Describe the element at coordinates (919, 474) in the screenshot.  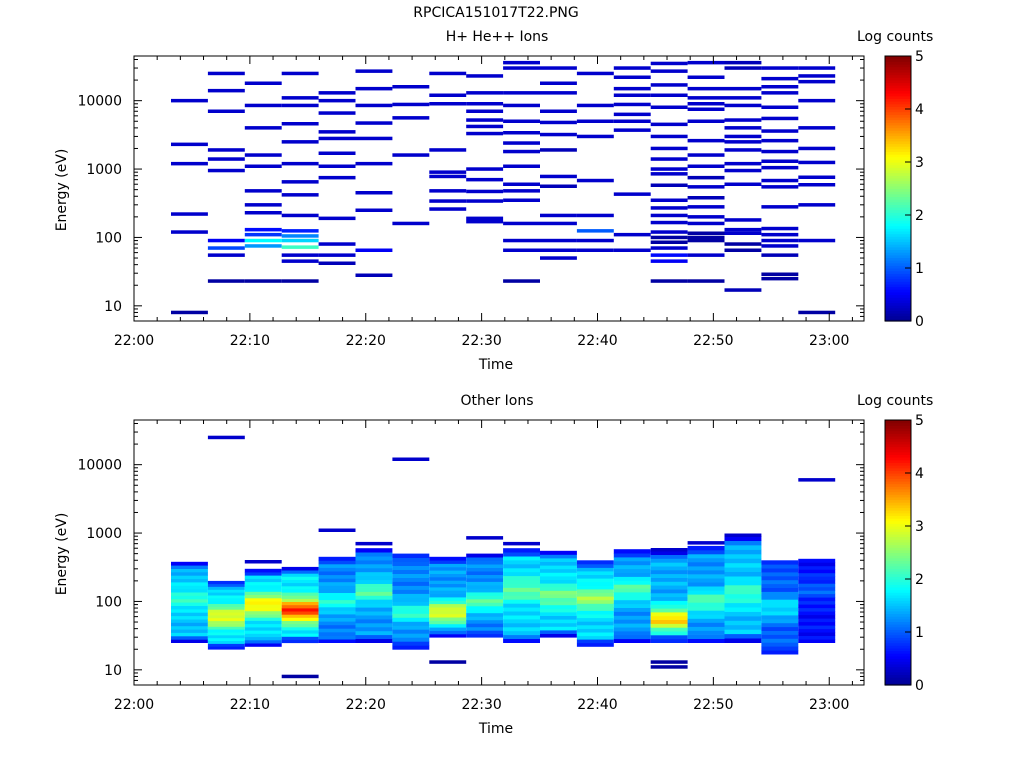
I see `p2-colorbar-tick-label: 4` at that location.